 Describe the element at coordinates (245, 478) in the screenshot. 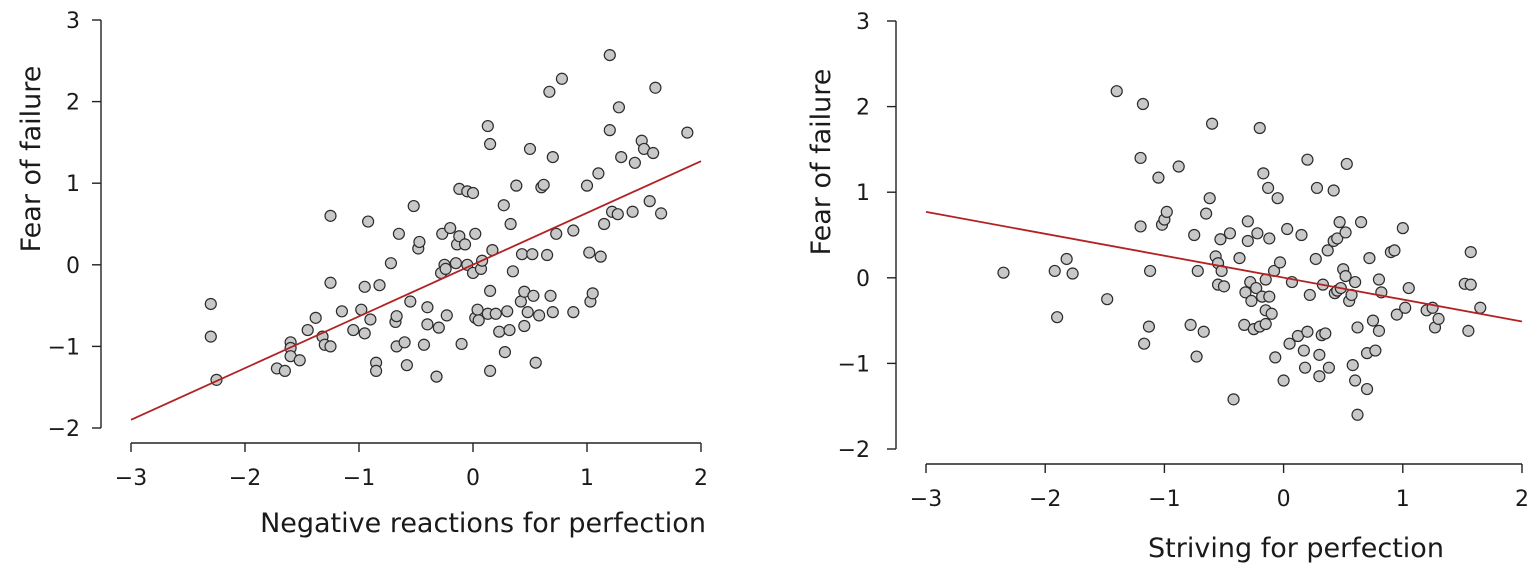

I see `x-tick-label: −2` at that location.